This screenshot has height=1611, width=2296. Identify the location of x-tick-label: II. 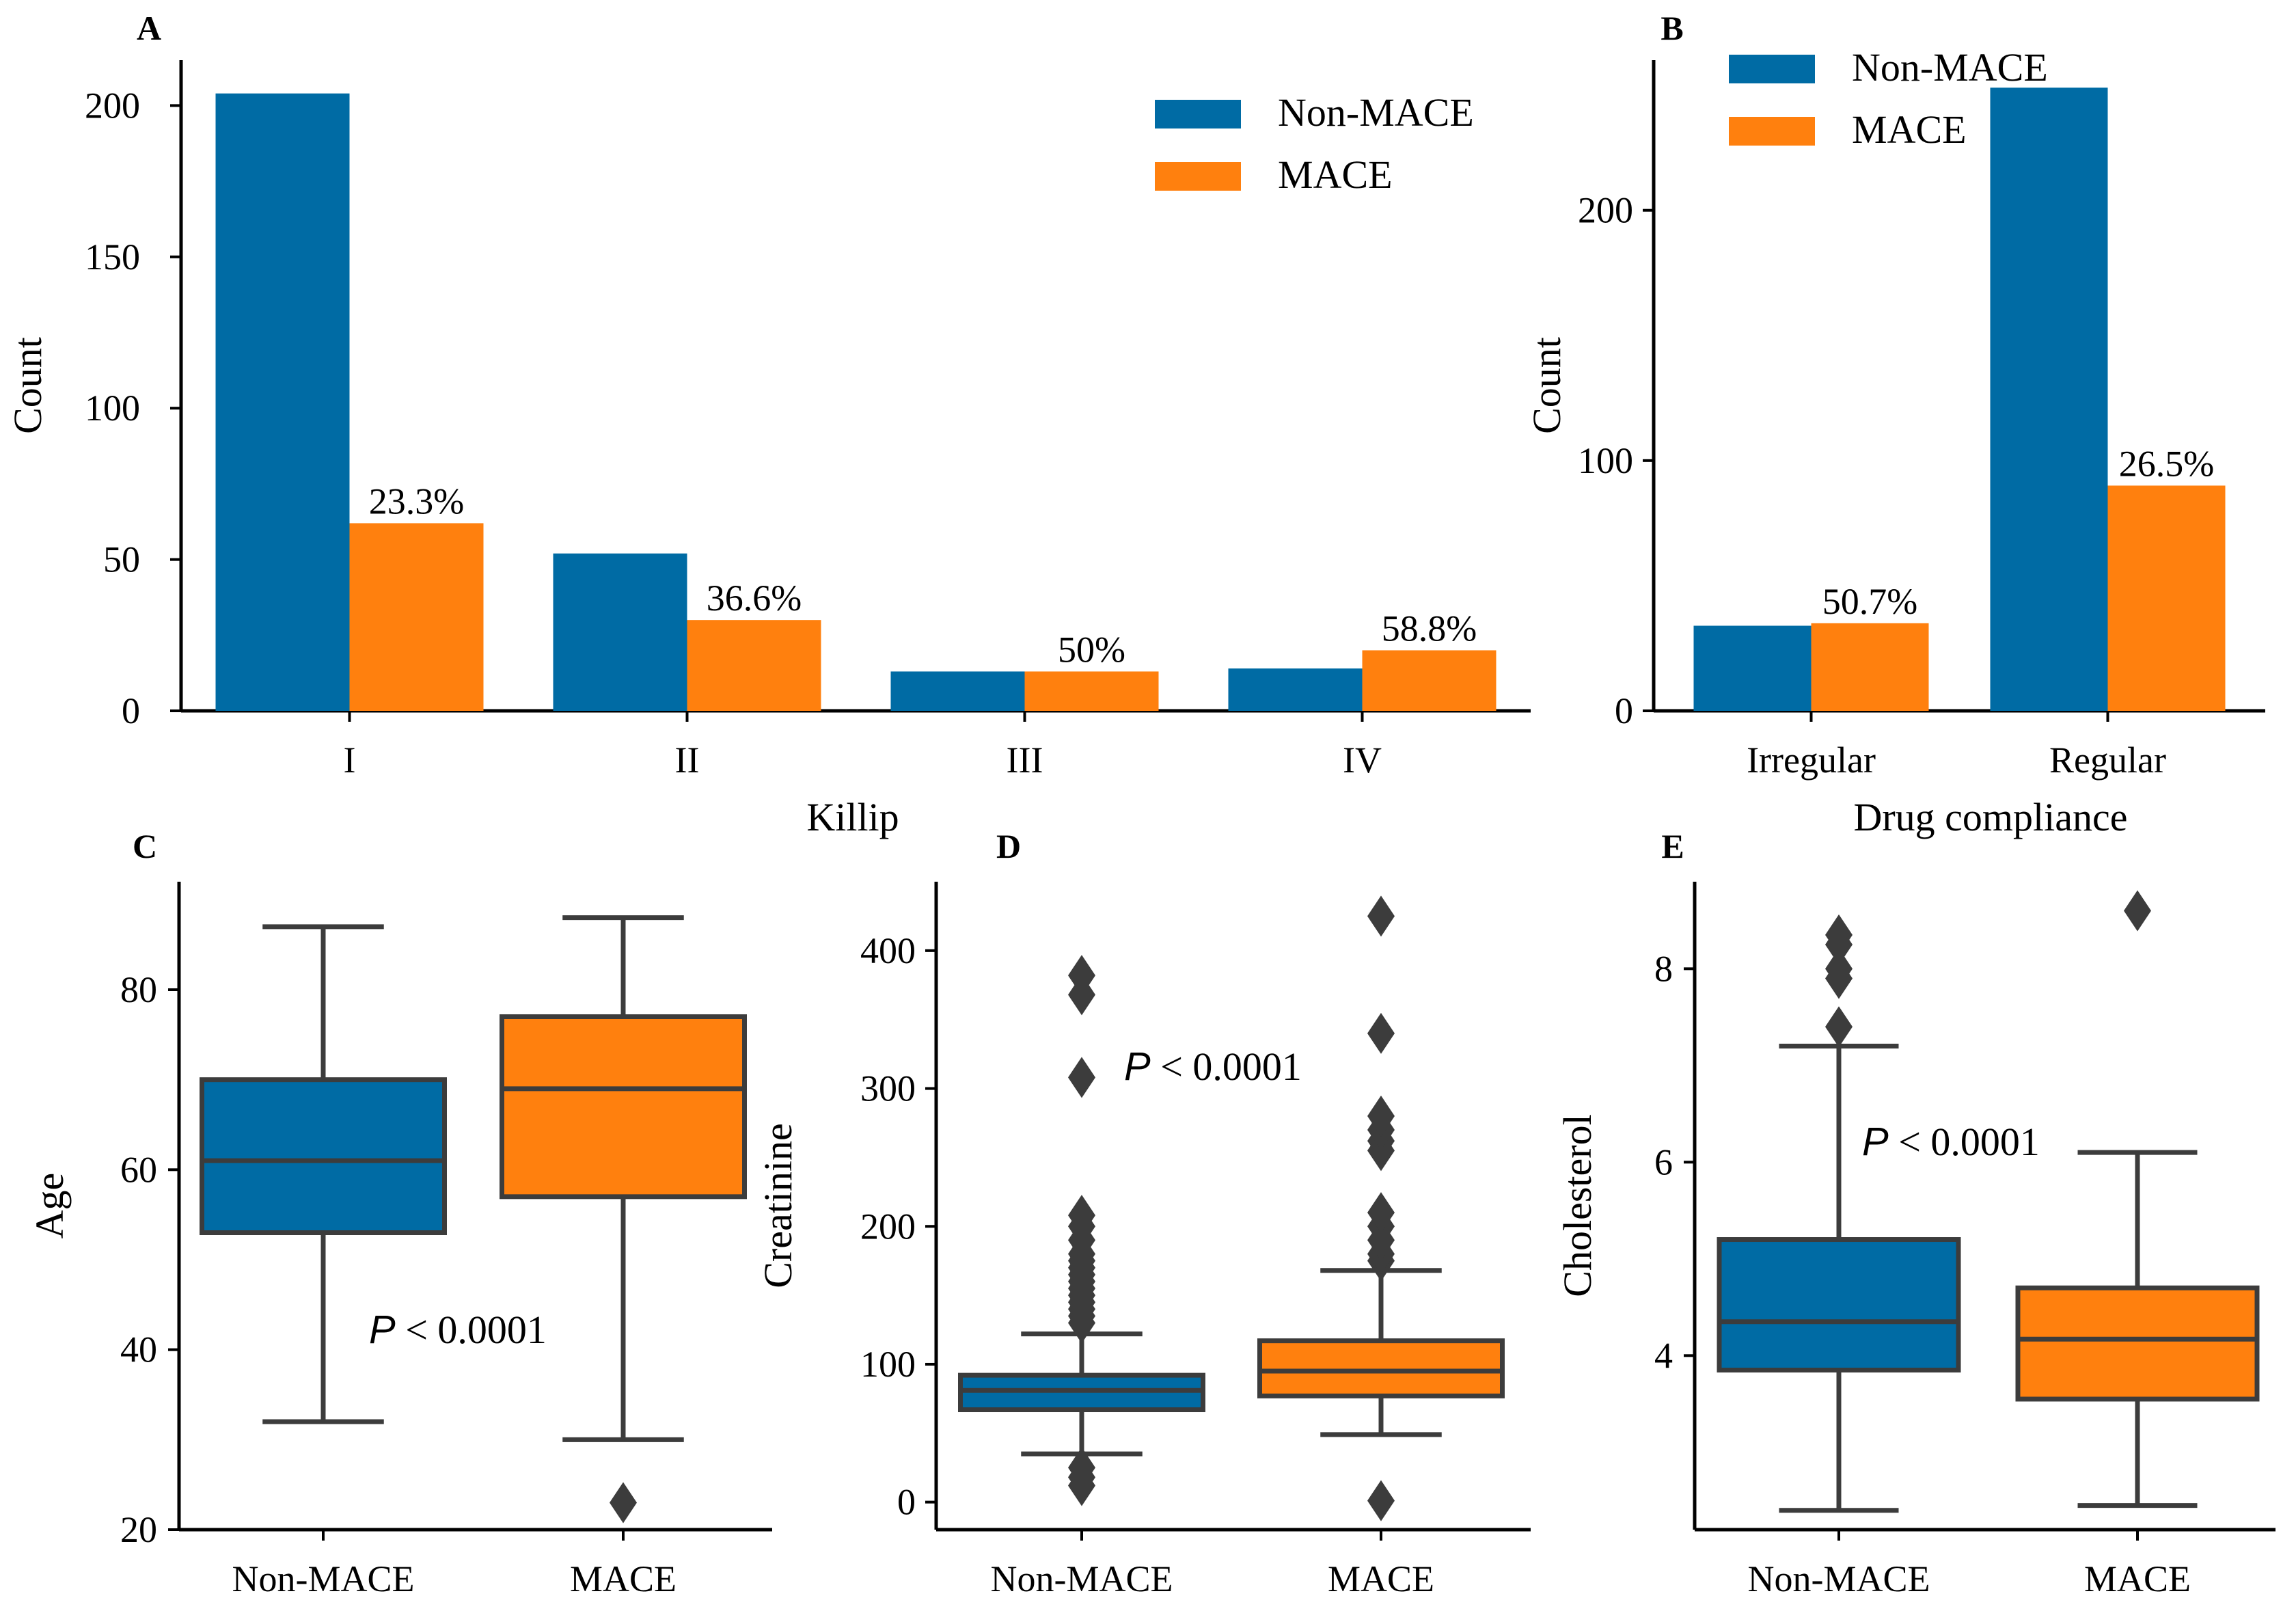
(687, 761).